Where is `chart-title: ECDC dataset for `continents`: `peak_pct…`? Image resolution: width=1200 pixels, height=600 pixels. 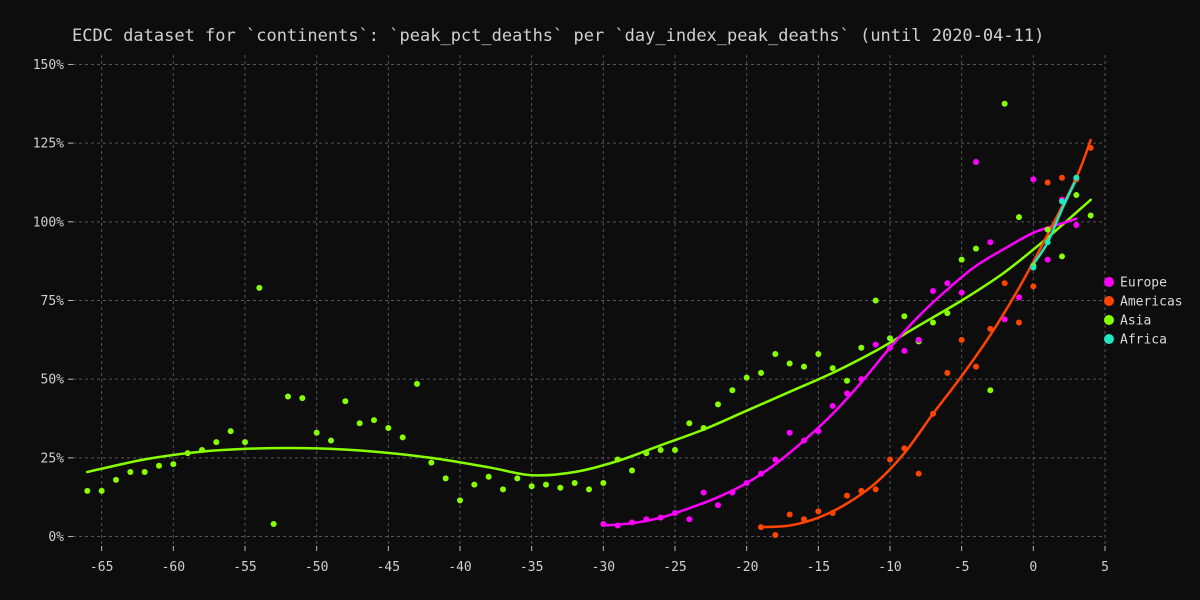 chart-title: ECDC dataset for `continents`: `peak_pct… is located at coordinates (558, 36).